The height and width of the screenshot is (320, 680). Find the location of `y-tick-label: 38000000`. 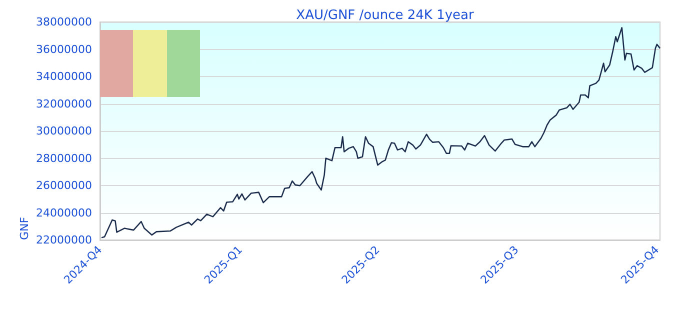

y-tick-label: 38000000 is located at coordinates (64, 22).